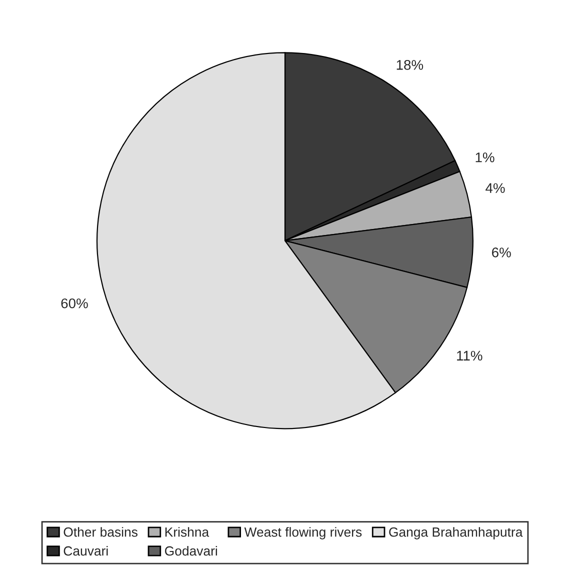  I want to click on data-label: 11%, so click(469, 355).